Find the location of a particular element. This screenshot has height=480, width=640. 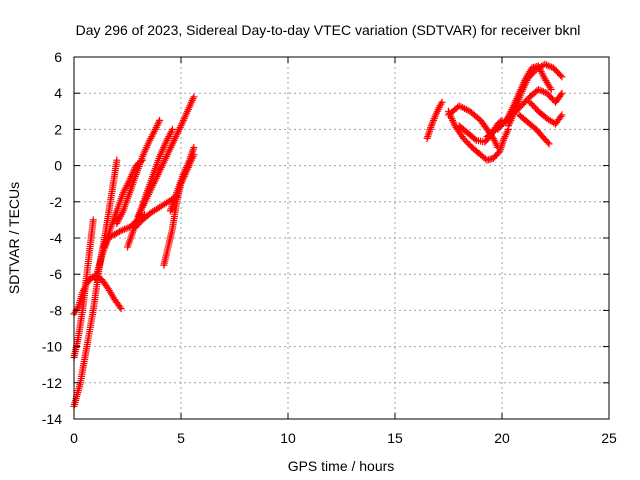

series-tr10 is located at coordinates (179, 210).